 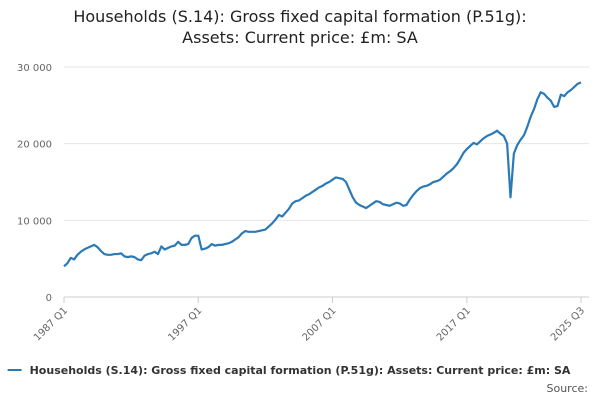 I want to click on y-tick-label: 30 000, so click(x=34, y=68).